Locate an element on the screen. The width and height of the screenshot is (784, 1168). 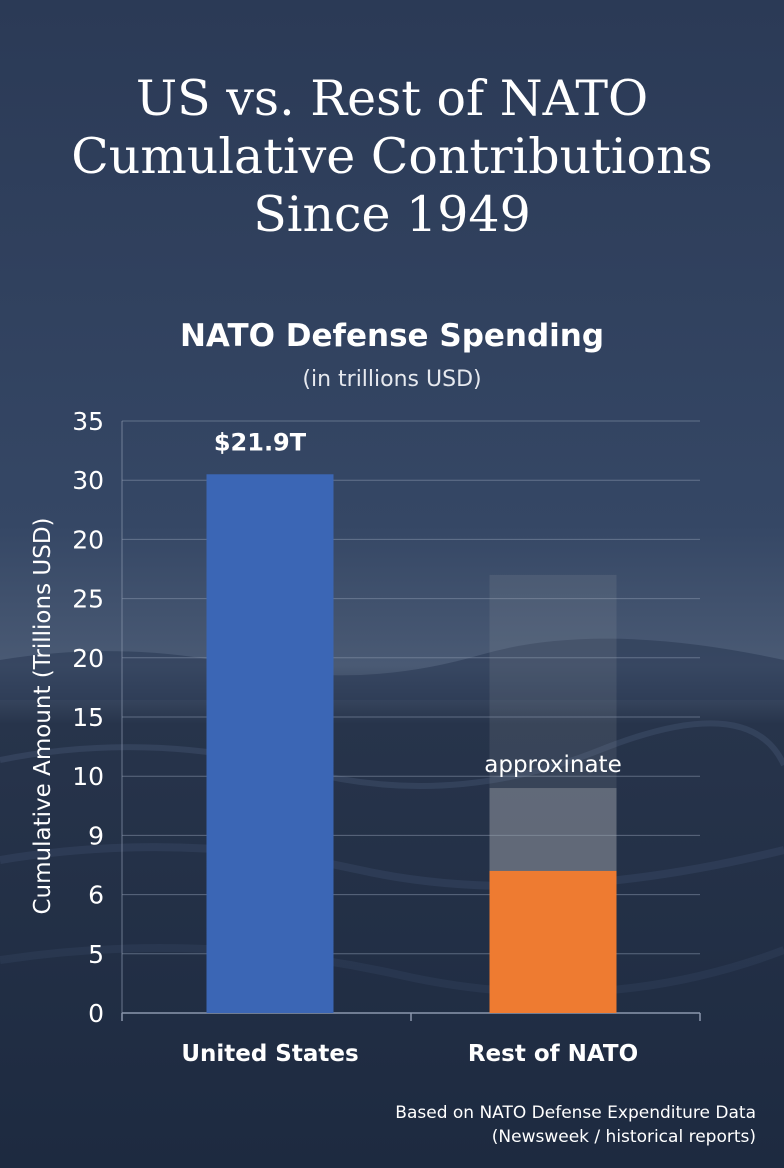
bar-value-label: $21.9T is located at coordinates (260, 442).